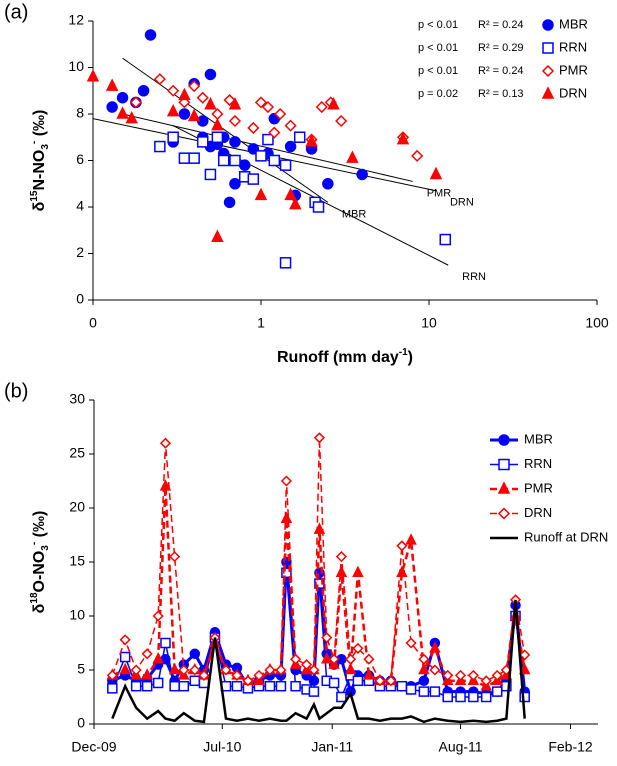 The height and width of the screenshot is (766, 617). I want to click on label-part: 3, so click(45, 147).